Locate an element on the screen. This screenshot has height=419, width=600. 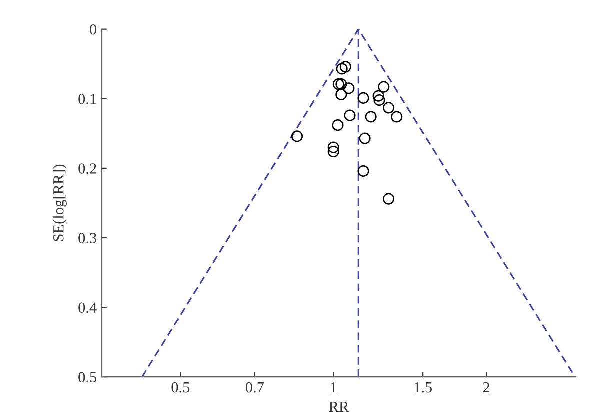
y-axis-title: SE(log[RR]) is located at coordinates (60, 203).